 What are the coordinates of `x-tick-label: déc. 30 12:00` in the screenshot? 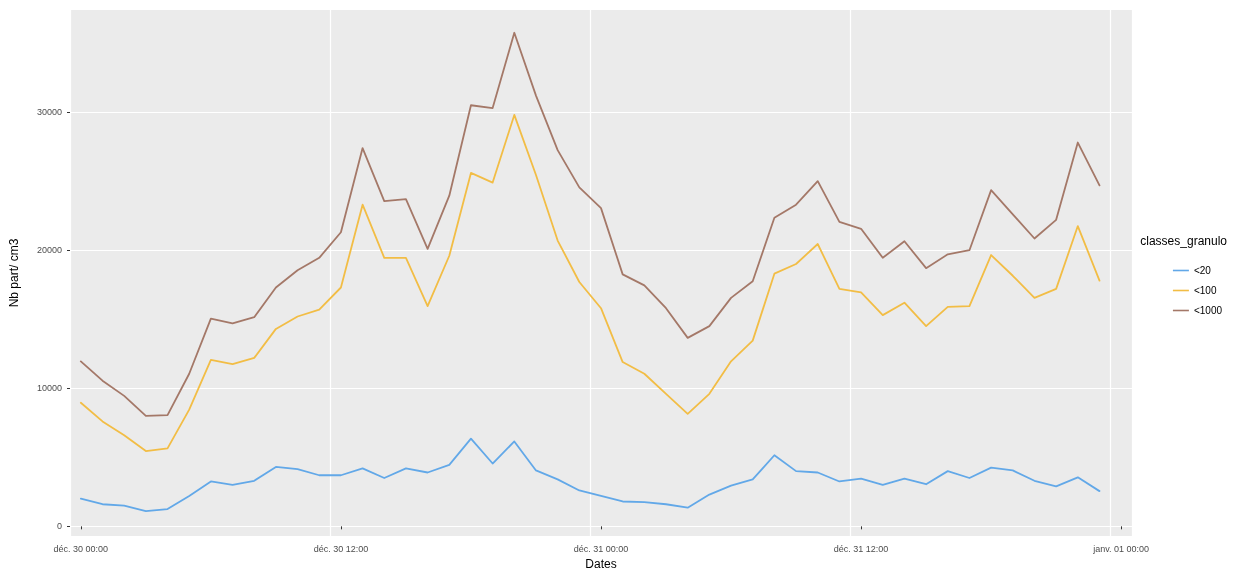 It's located at (341, 548).